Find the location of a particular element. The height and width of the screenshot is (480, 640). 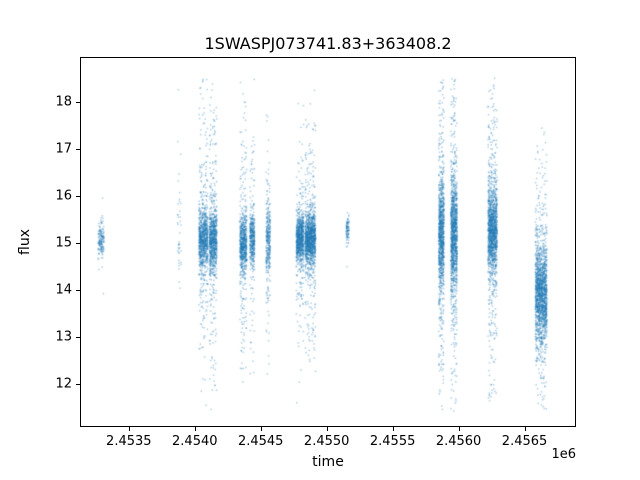

y-tick-label: 15 is located at coordinates (63, 243).